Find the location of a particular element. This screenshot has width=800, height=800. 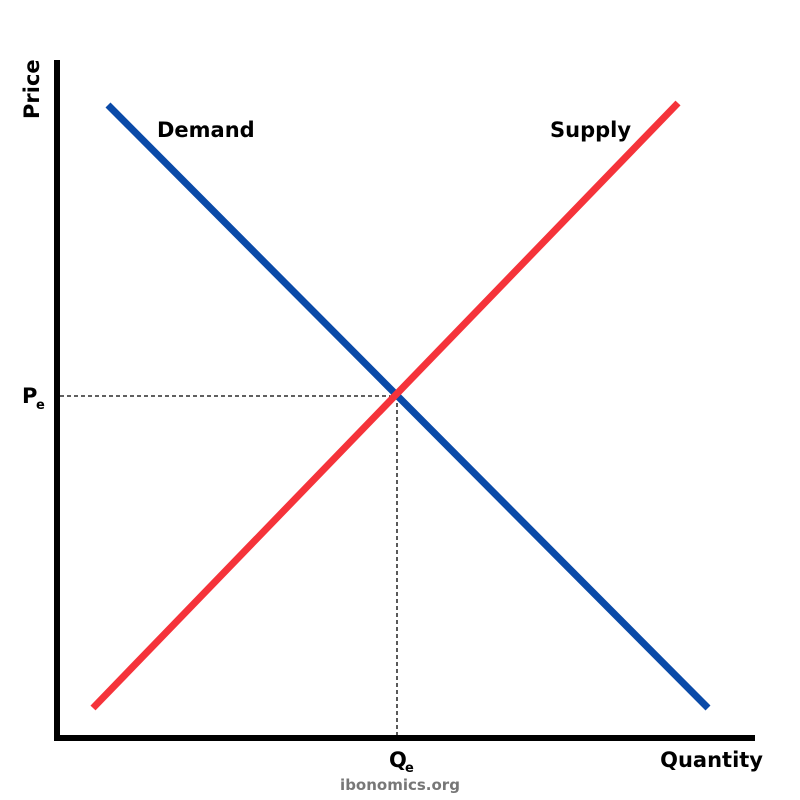

price-label: P is located at coordinates (29, 396).